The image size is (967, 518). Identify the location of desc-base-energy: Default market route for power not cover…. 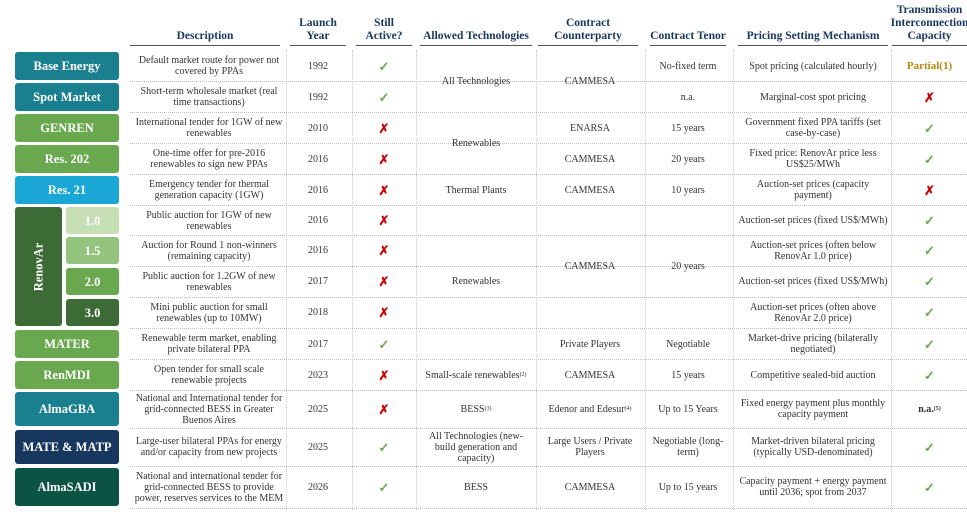
(209, 66).